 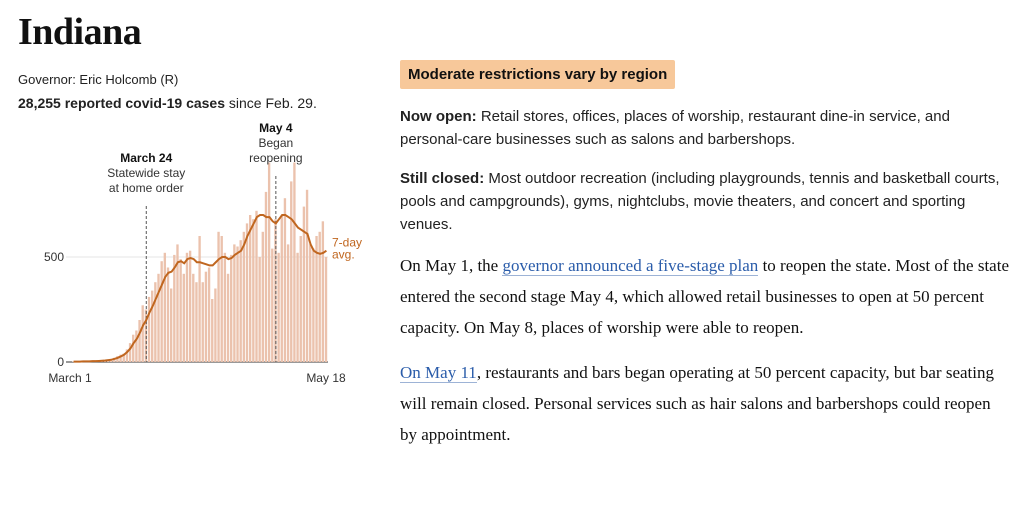 What do you see at coordinates (438, 373) in the screenshot?
I see `may-11-link: On May 11` at bounding box center [438, 373].